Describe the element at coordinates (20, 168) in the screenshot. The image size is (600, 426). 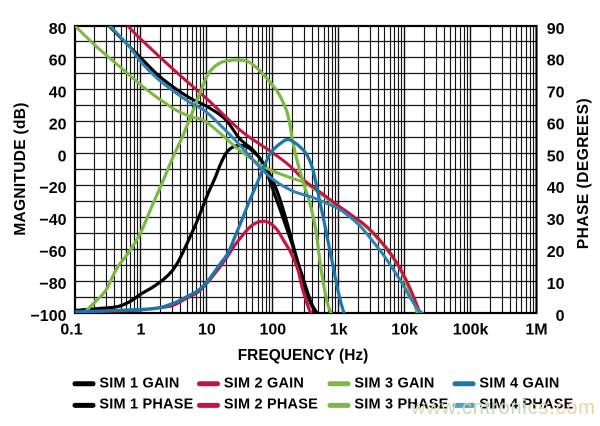
I see `svg-text: MAGNITUDE (dB)` at that location.